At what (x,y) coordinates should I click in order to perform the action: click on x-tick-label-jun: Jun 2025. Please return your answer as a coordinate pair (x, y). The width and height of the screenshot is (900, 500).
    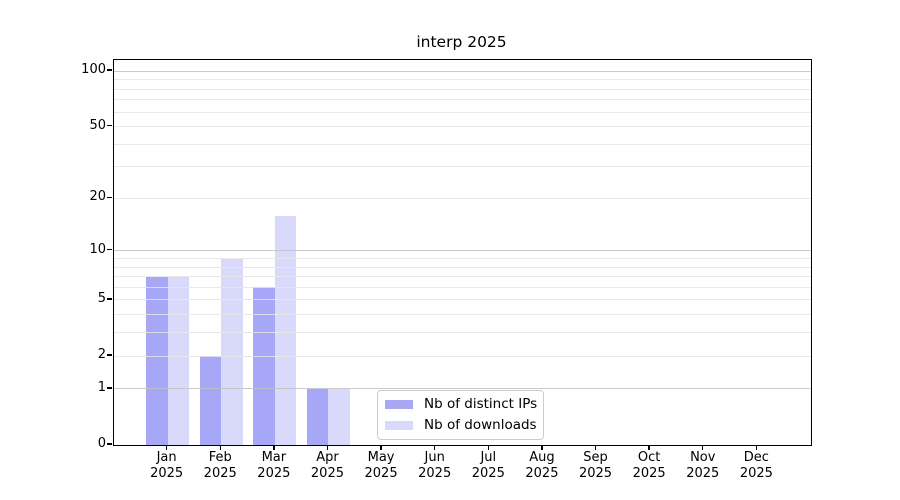
    Looking at the image, I should click on (435, 465).